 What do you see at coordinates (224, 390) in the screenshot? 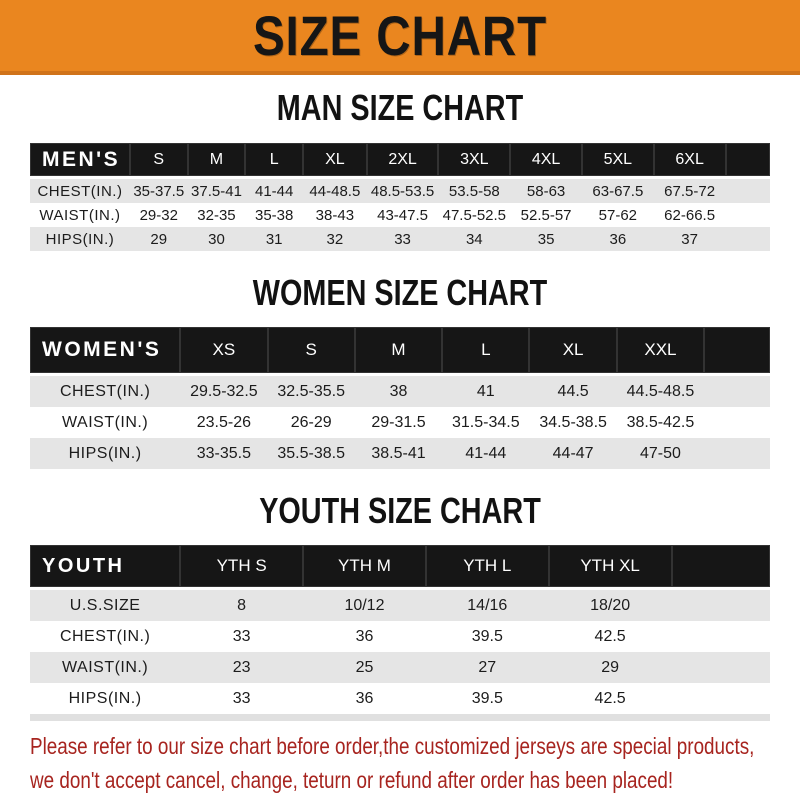
I see `size-cell: 29.5-32.5` at bounding box center [224, 390].